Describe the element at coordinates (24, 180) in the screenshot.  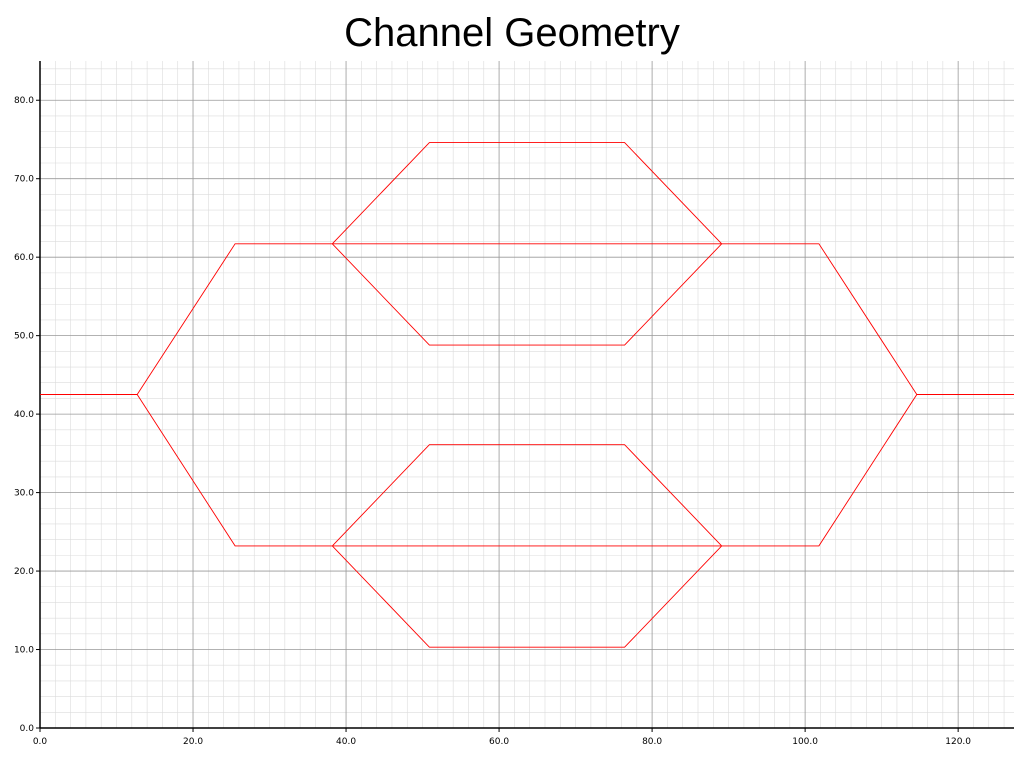
I see `y-tick-label: 70.0` at that location.